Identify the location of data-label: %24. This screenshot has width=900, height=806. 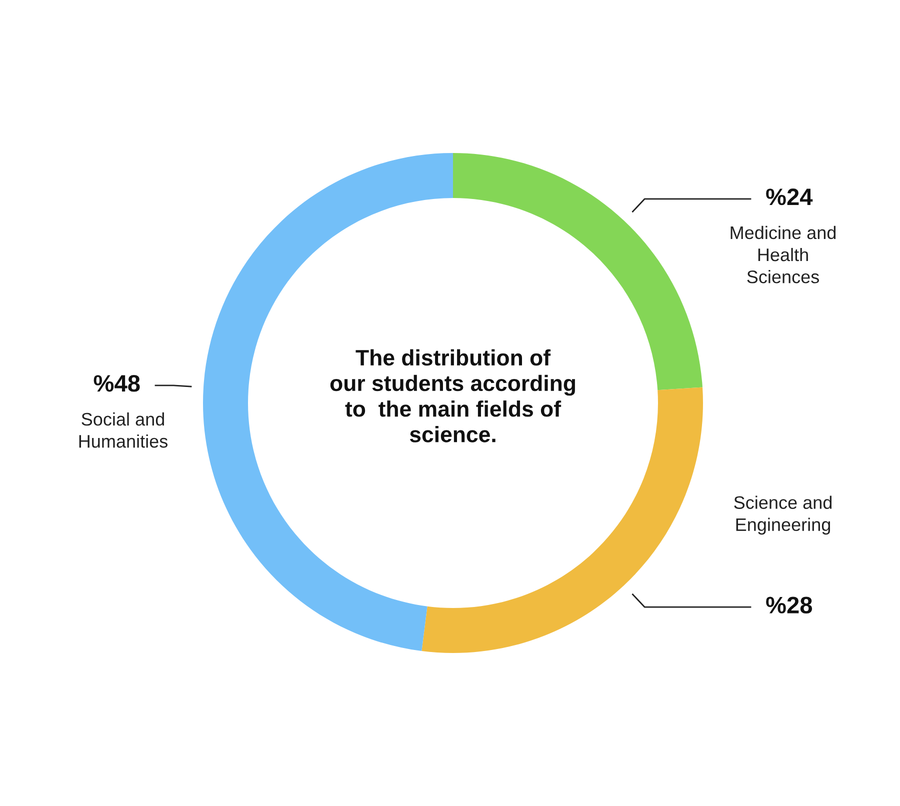
(789, 197).